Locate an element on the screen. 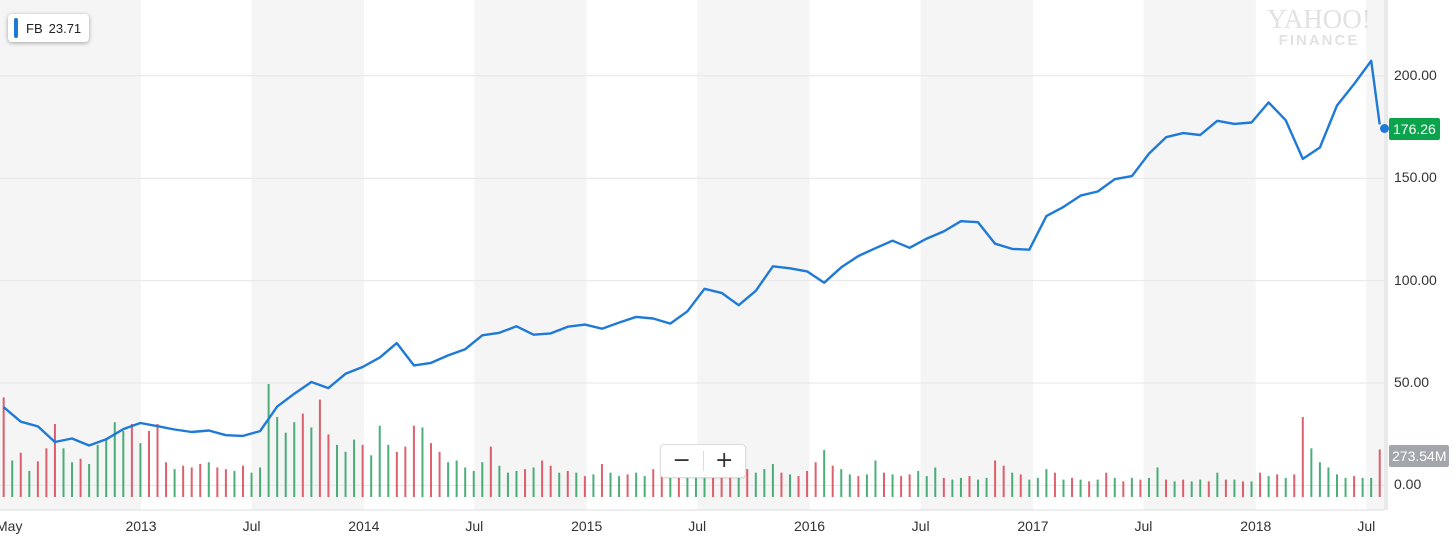 The height and width of the screenshot is (544, 1456). last-price-marker is located at coordinates (1384, 128).